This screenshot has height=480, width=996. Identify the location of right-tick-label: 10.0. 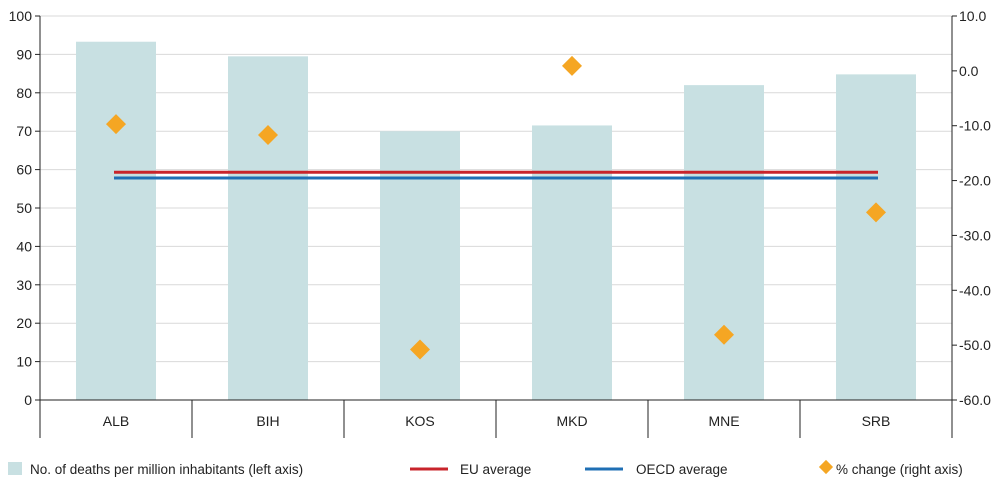
(972, 16).